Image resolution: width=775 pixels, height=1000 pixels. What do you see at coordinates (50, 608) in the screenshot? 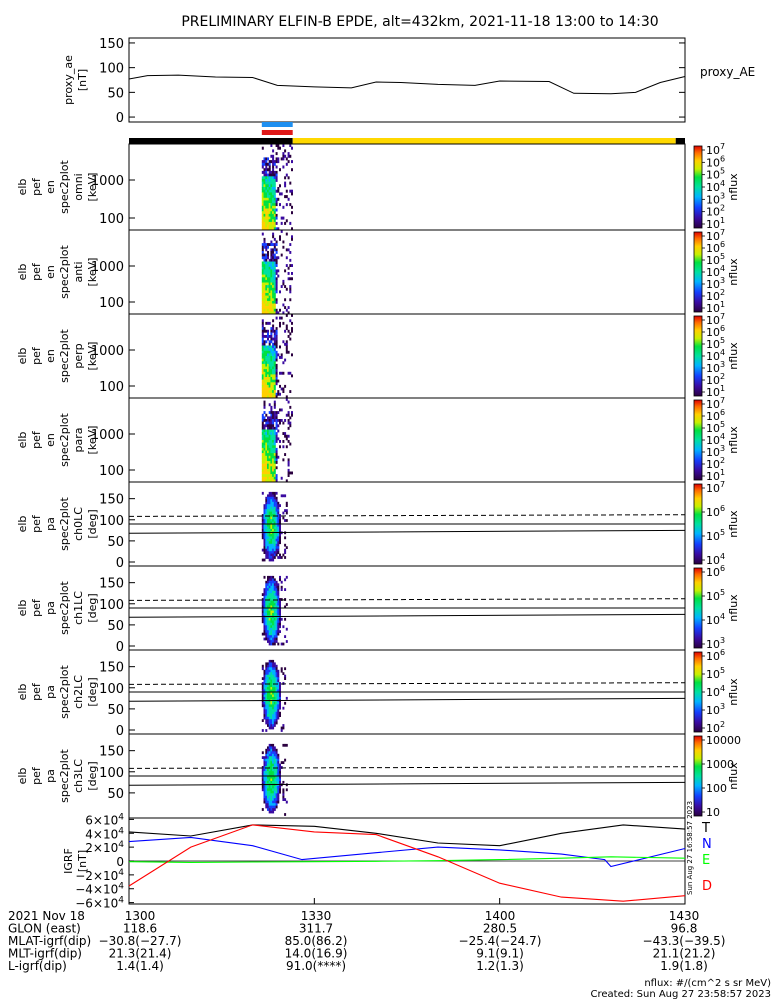
I see `ch1lc-ylabel: pa` at bounding box center [50, 608].